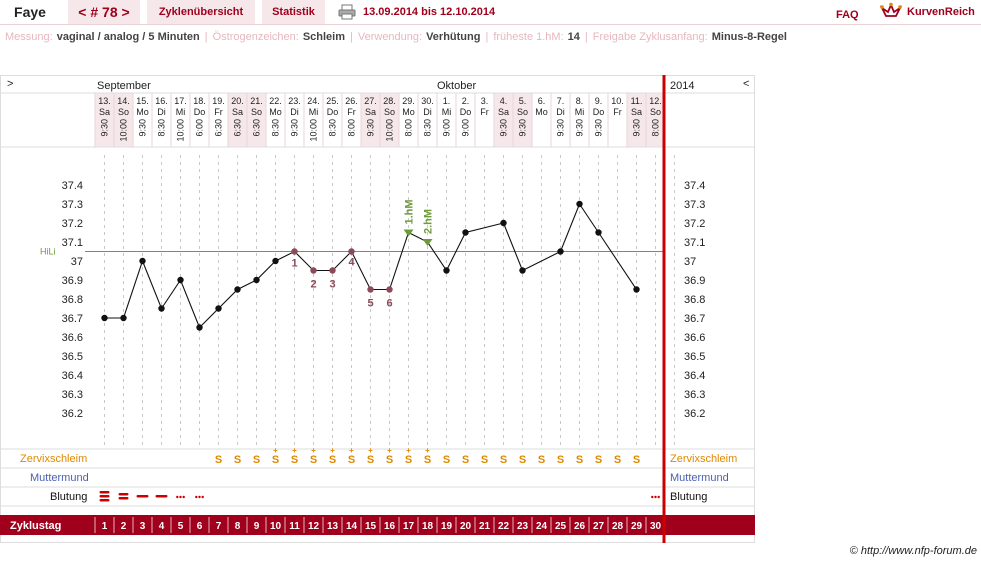  I want to click on year-label: 2014, so click(682, 86).